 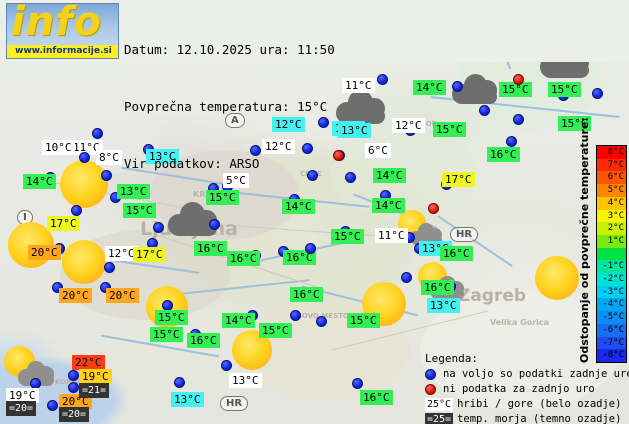 What do you see at coordinates (611, 355) in the screenshot?
I see `scale-step: -8°C` at bounding box center [611, 355].